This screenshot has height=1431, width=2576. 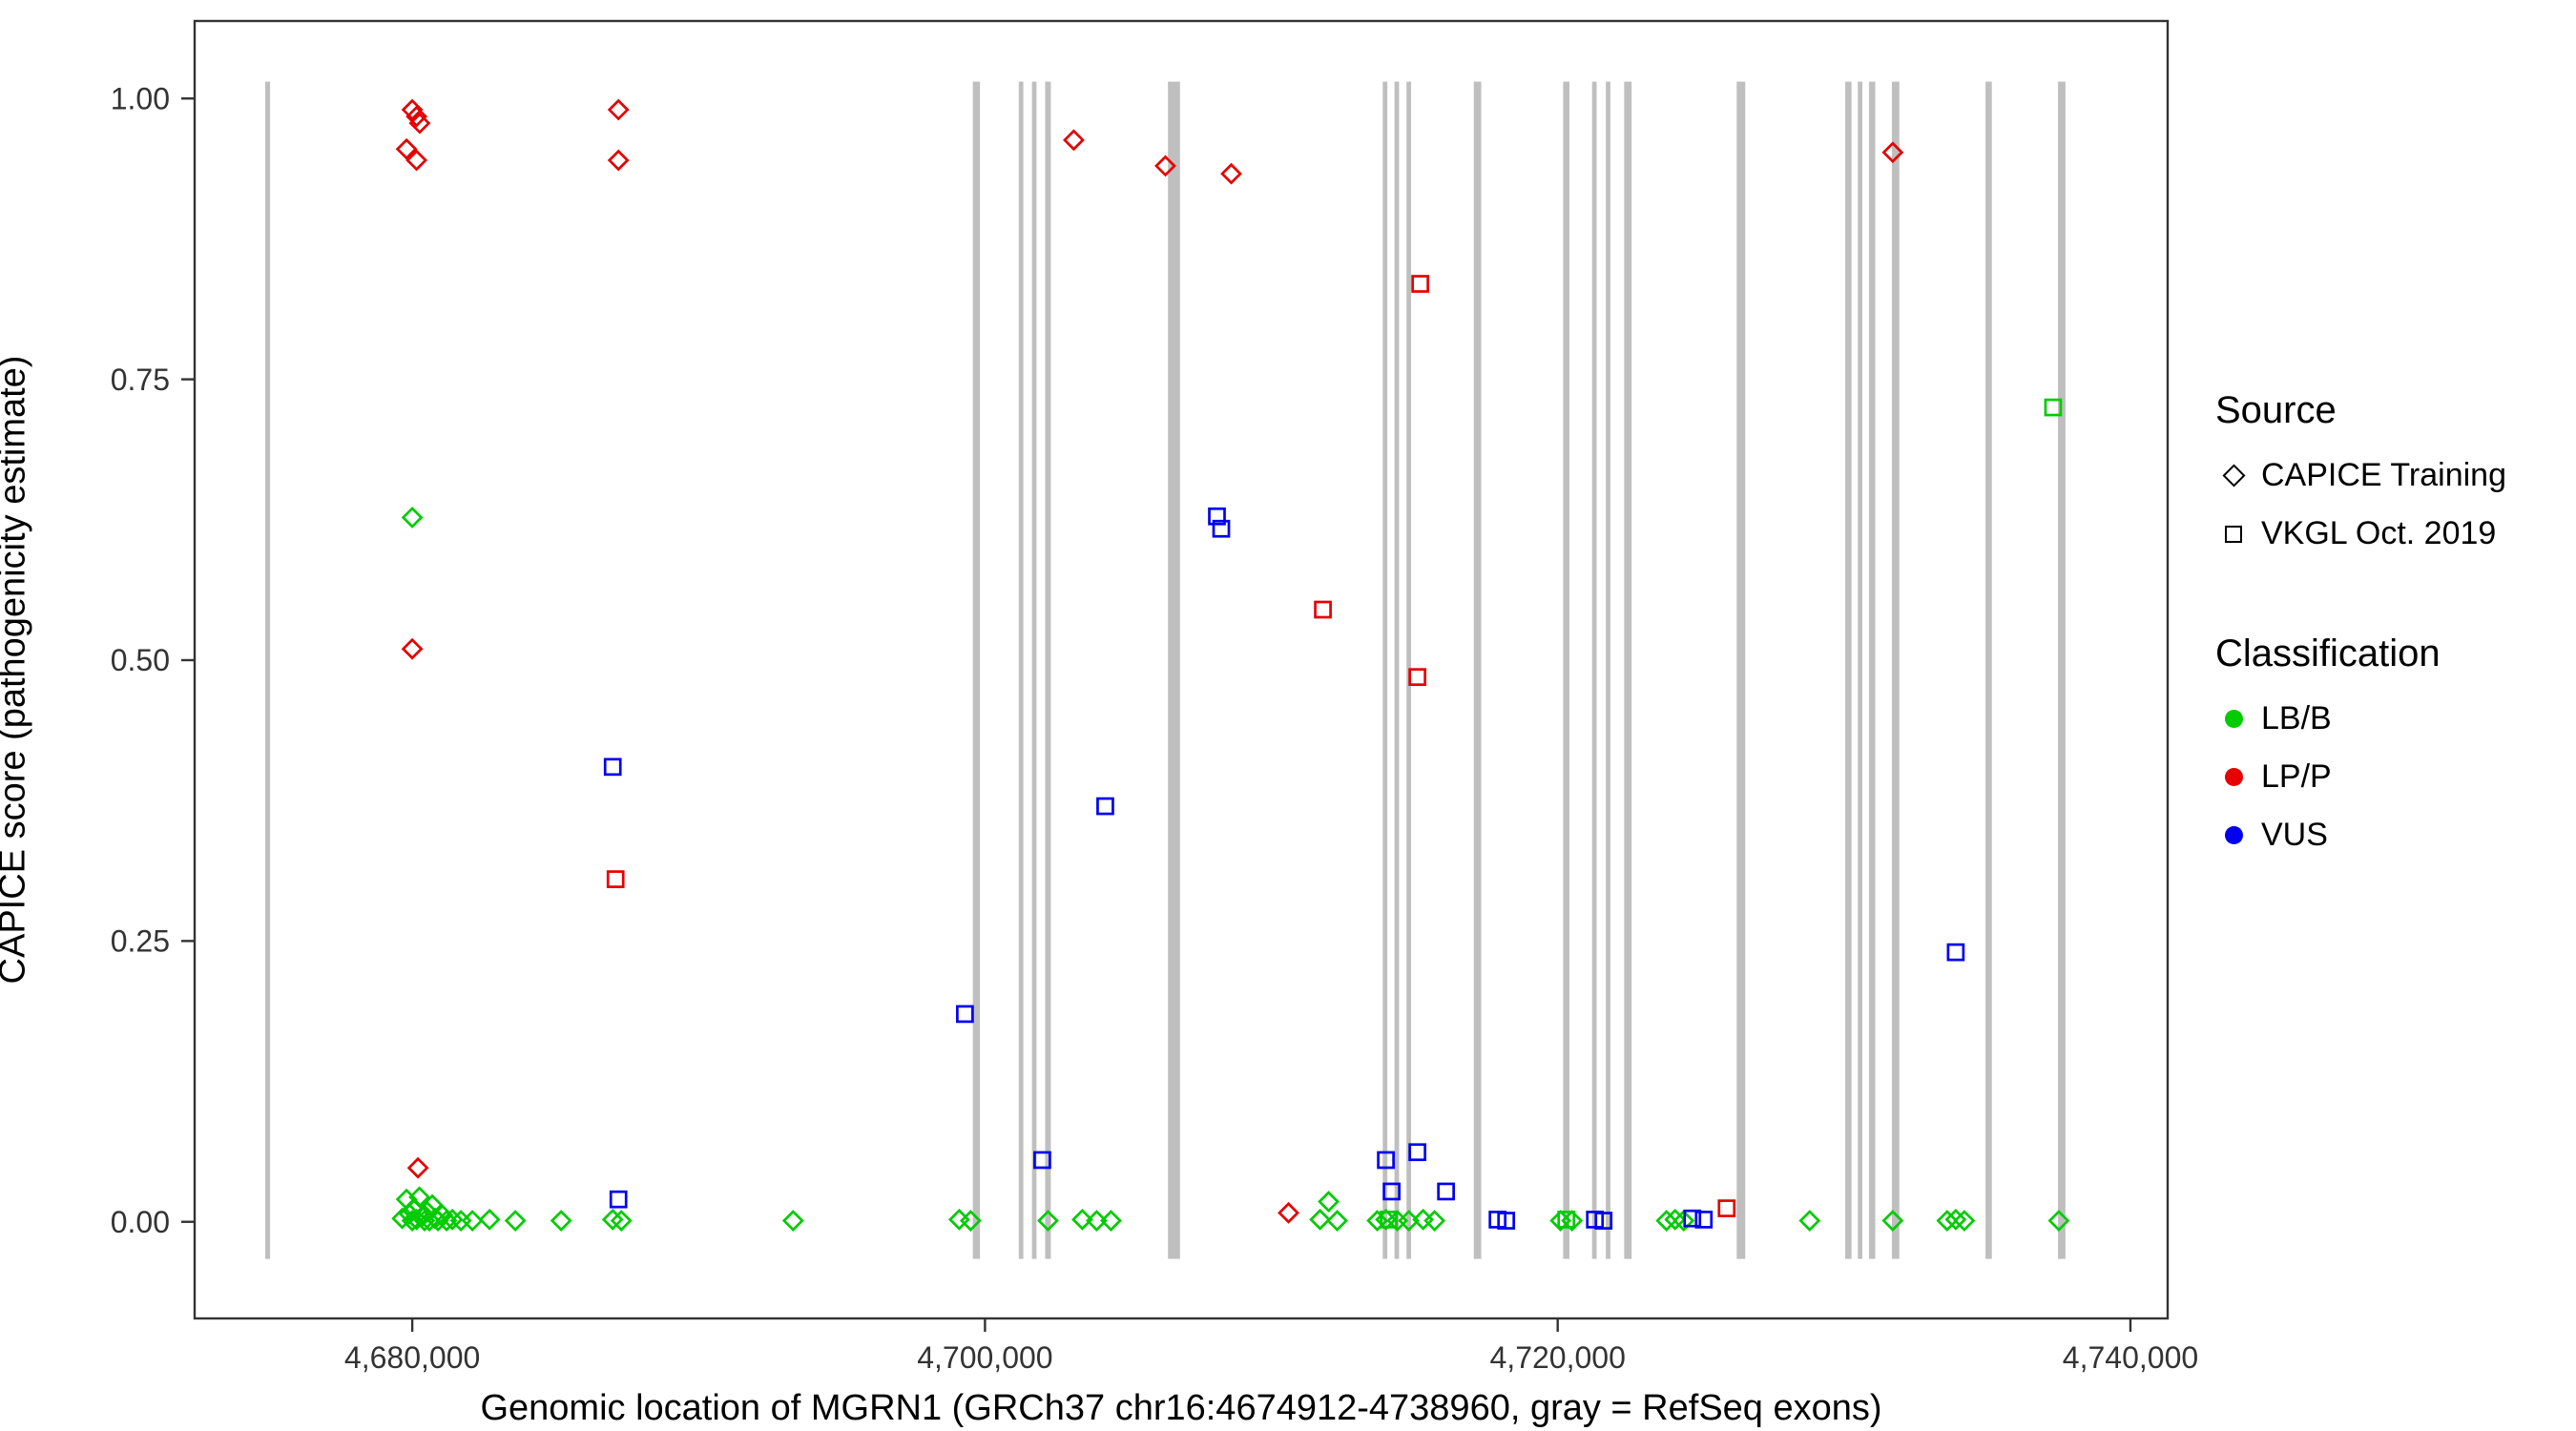 I want to click on legend-gap, so click(x=2360, y=603).